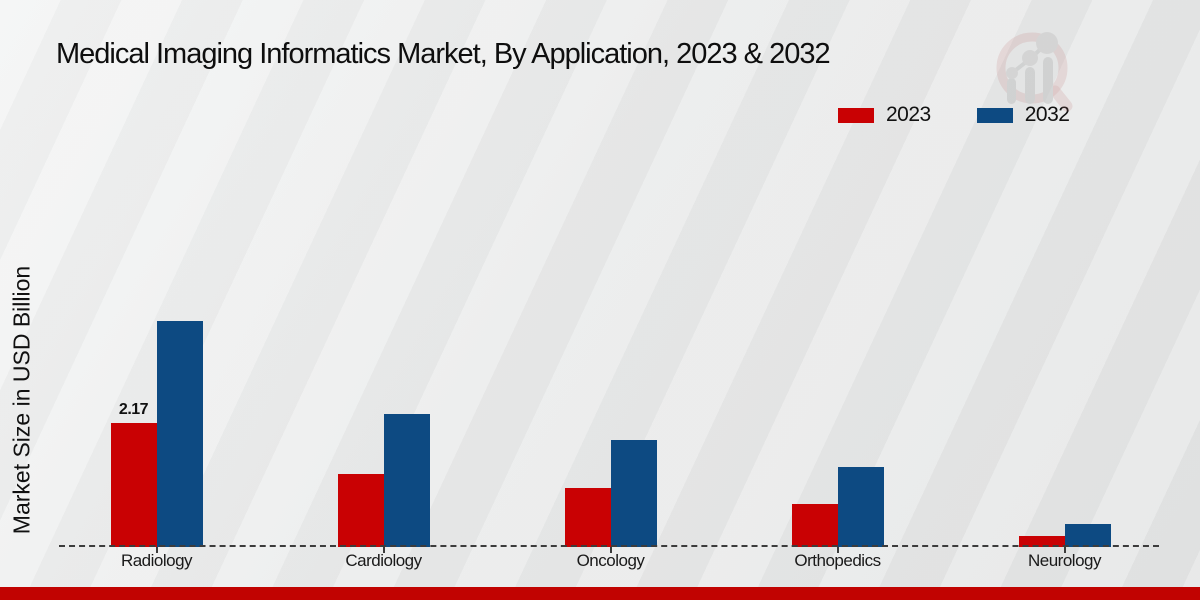  Describe the element at coordinates (884, 115) in the screenshot. I see `legend-item-2023: 2023` at that location.